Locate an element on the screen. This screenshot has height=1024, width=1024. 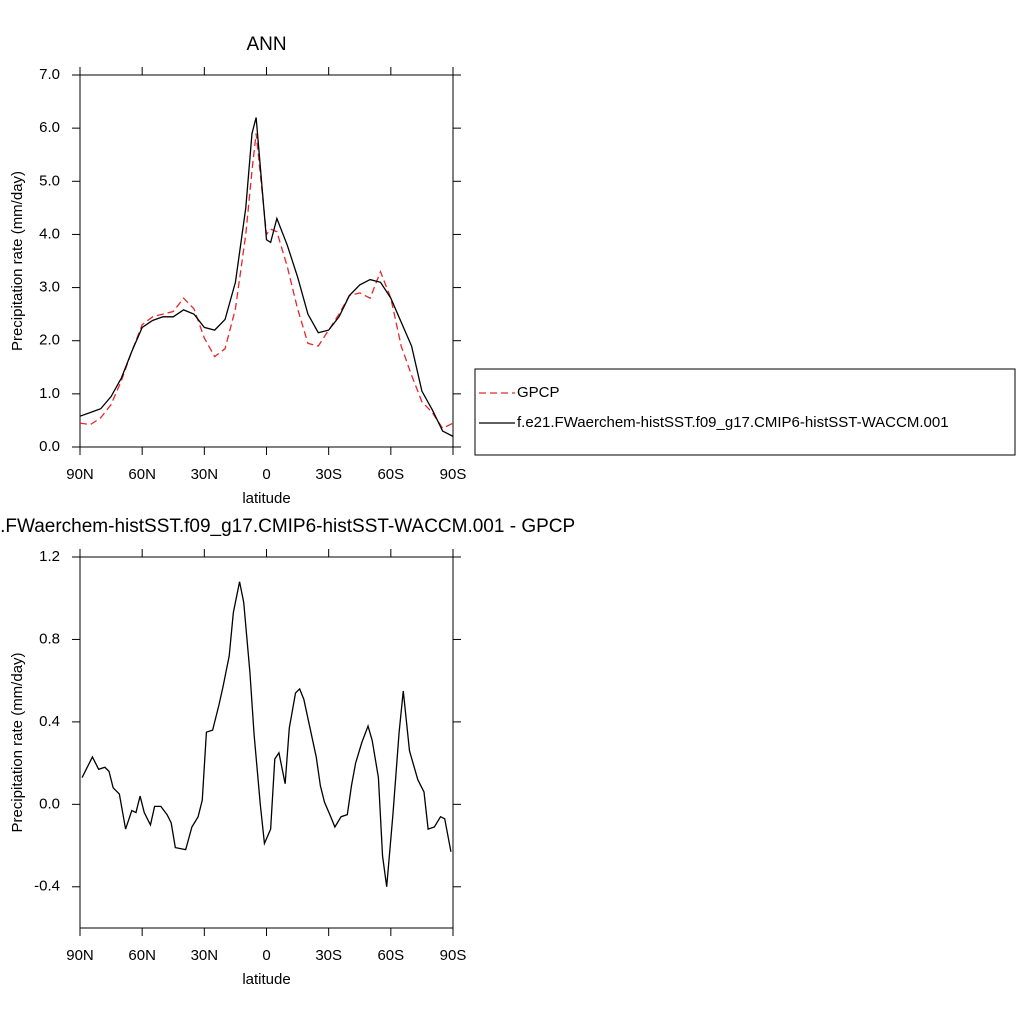
legend-label: GPCP is located at coordinates (538, 392).